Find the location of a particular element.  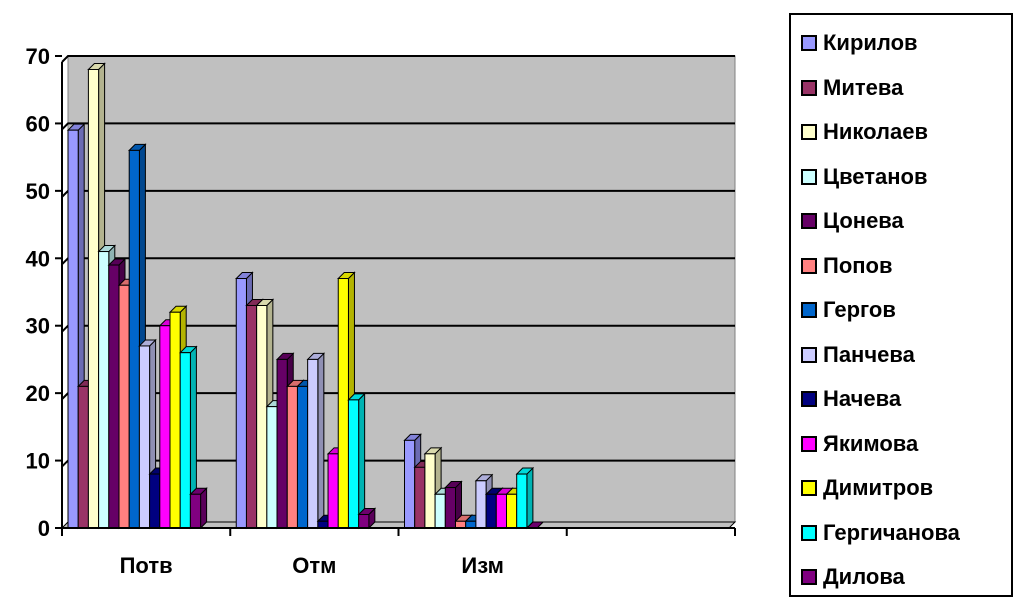

legend-label: Цонева is located at coordinates (863, 220).